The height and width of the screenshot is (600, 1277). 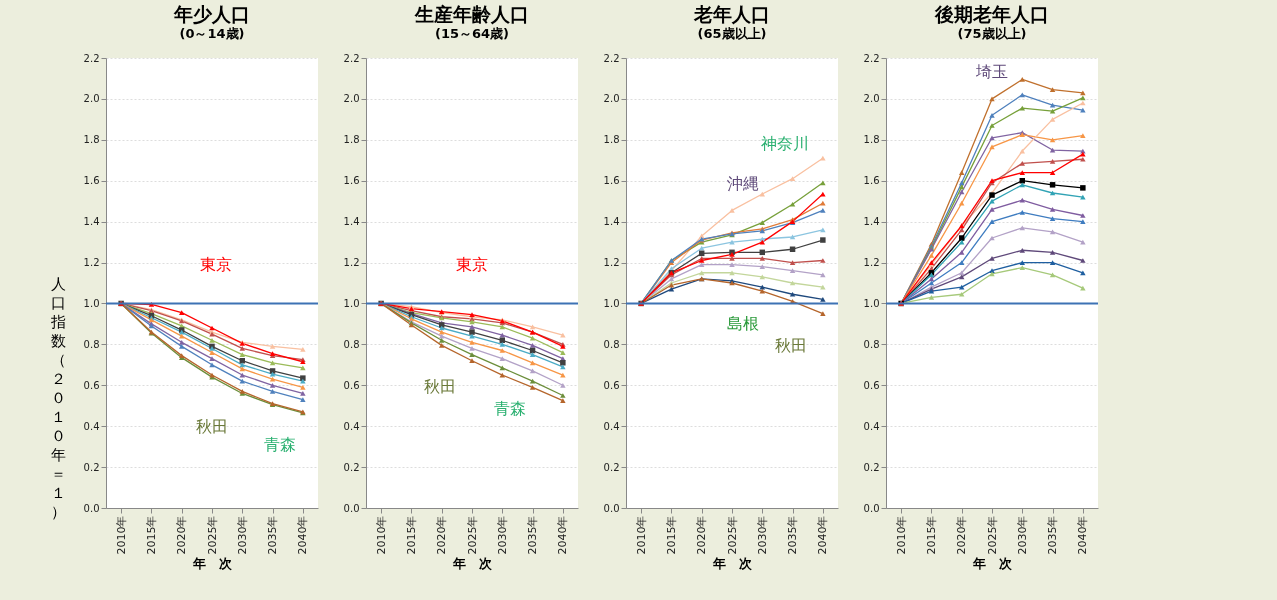 What do you see at coordinates (472, 33) in the screenshot?
I see `chart-subtitle: (15～64歳)` at bounding box center [472, 33].